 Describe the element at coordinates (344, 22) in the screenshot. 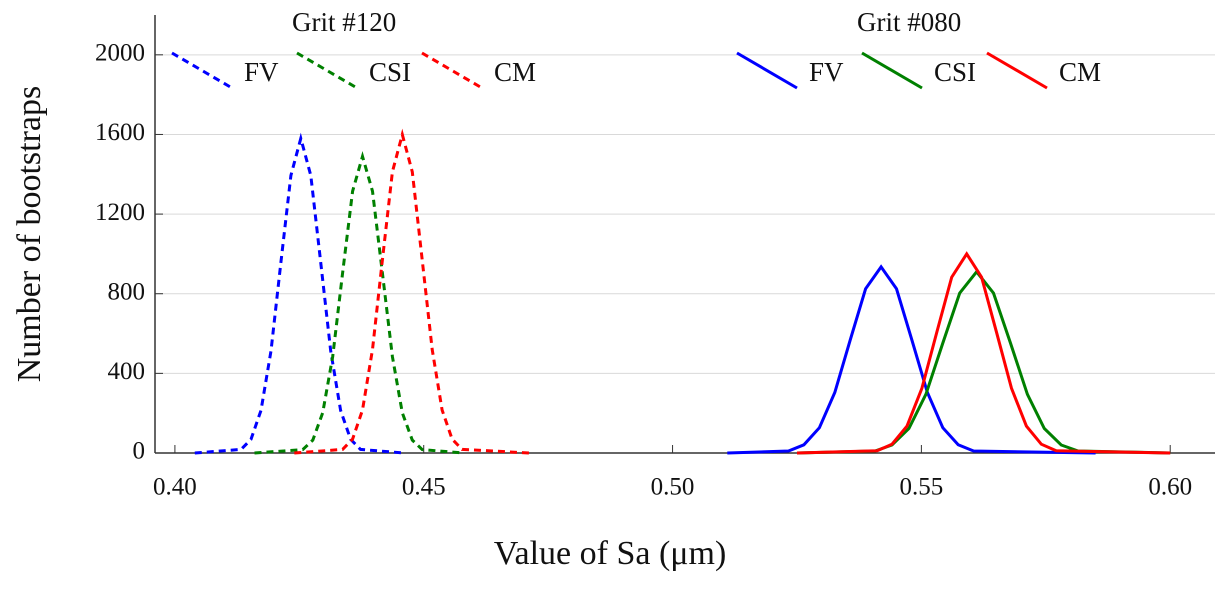

I see `legend-group-title: Grit #120` at that location.